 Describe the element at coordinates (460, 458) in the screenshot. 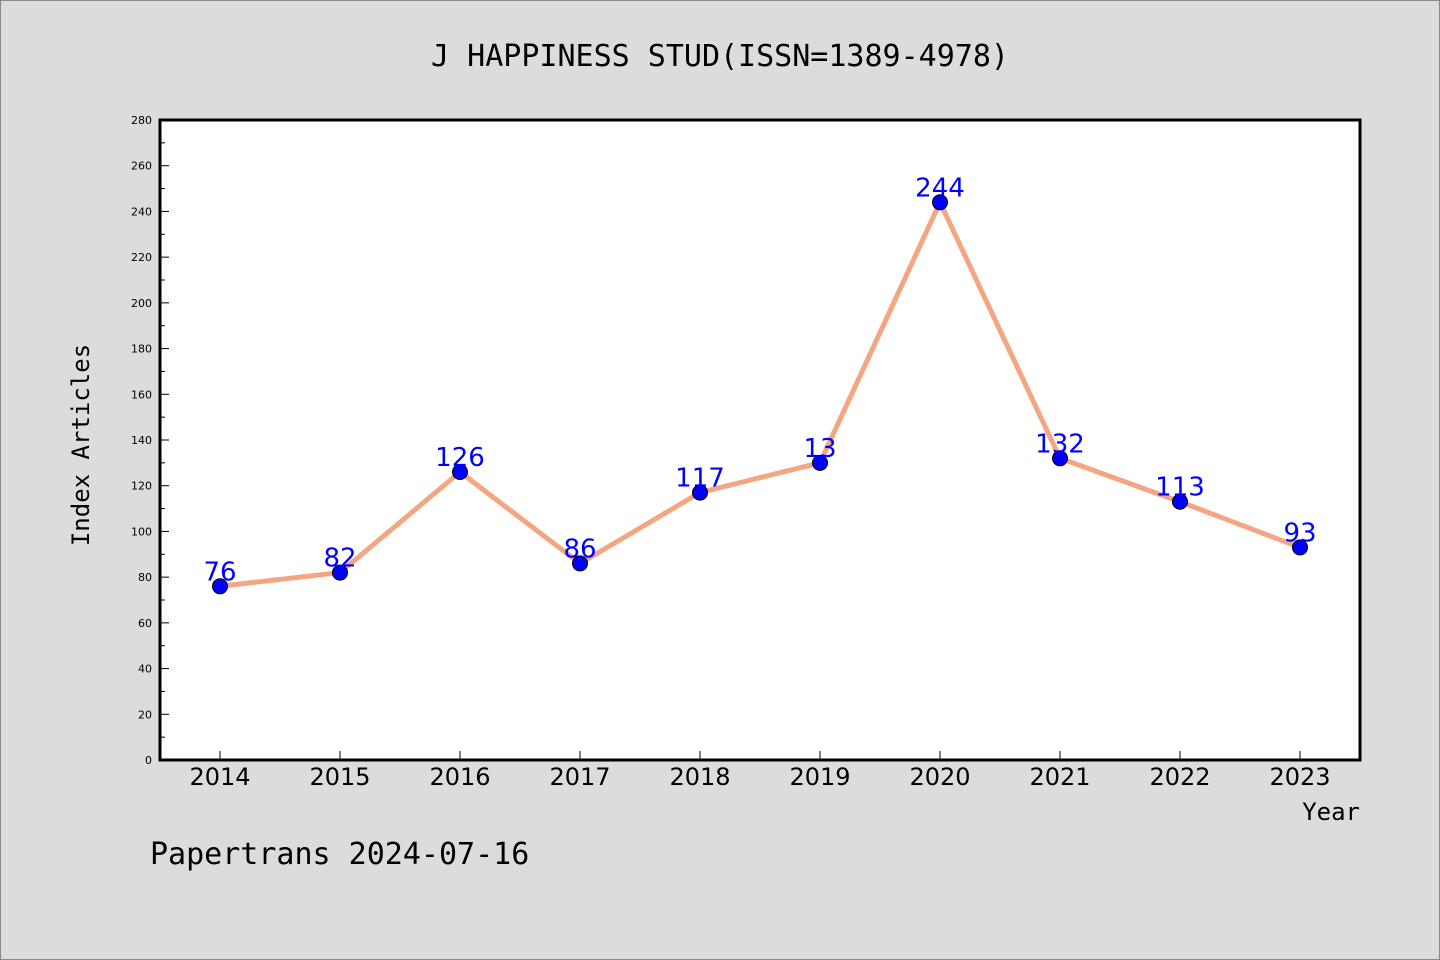

I see `data-label: 126` at that location.